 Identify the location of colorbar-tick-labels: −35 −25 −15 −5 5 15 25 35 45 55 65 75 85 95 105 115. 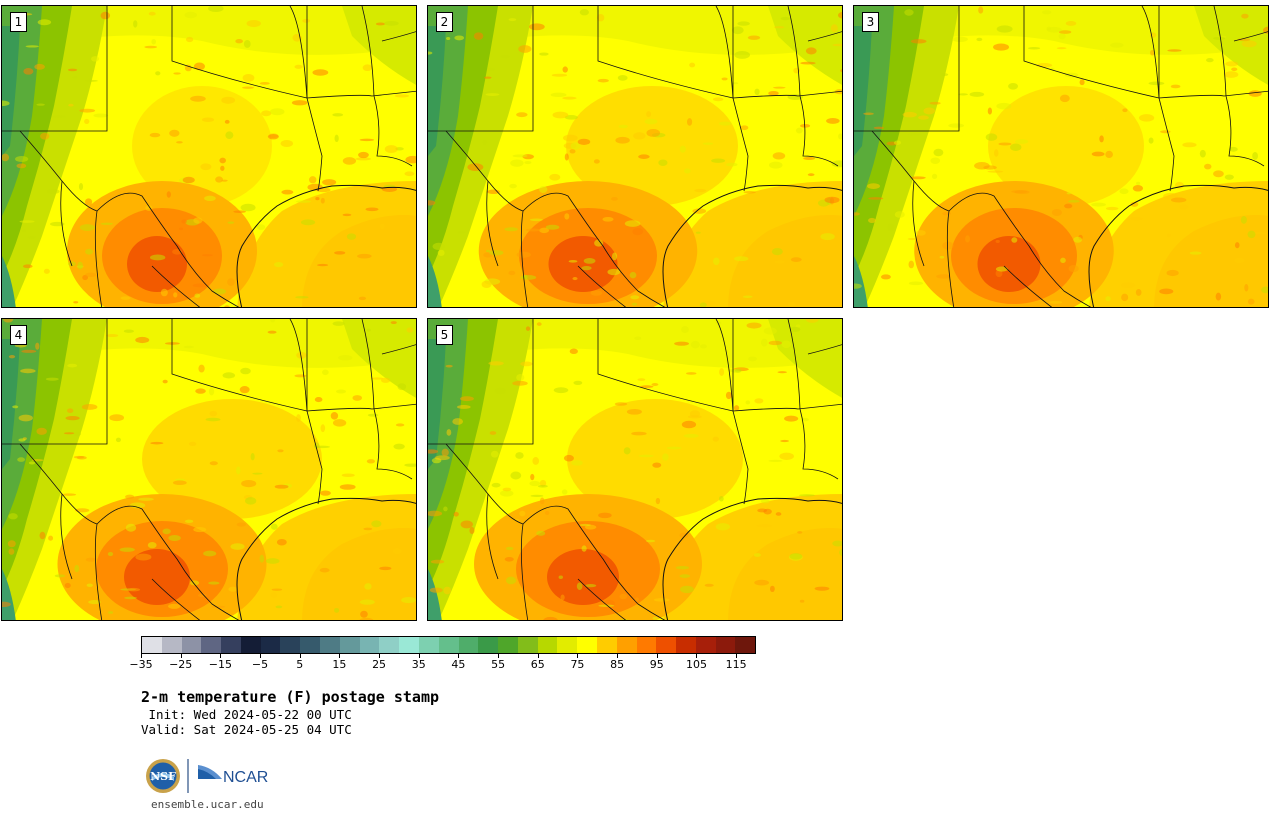
(442, 664).